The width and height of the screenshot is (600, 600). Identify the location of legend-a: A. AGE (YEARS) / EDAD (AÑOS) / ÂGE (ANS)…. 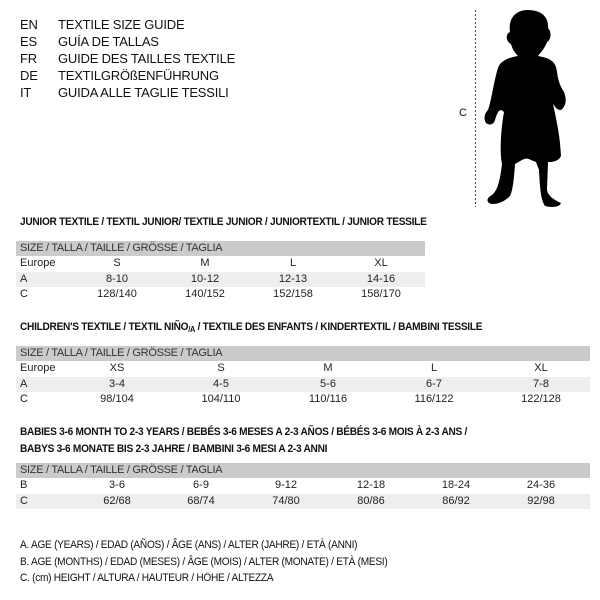
(189, 545).